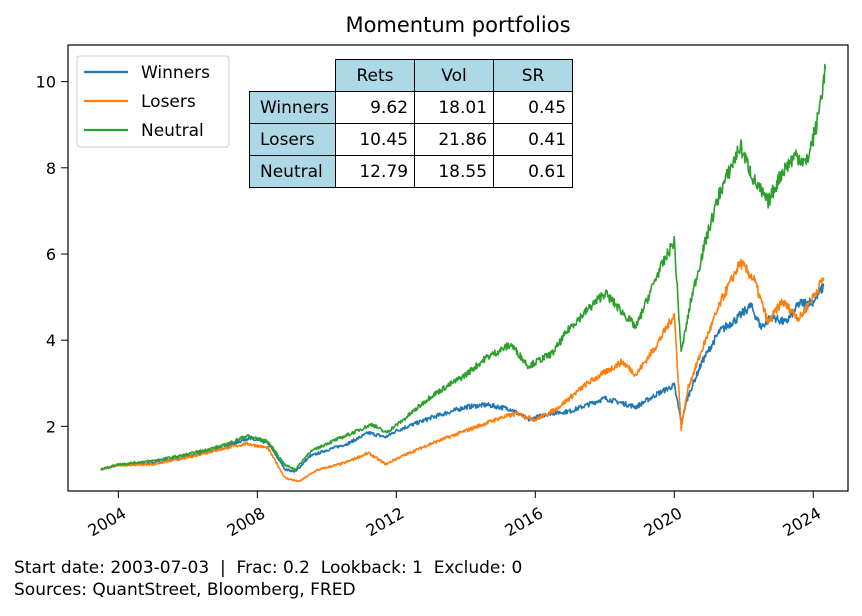 The image size is (862, 616). What do you see at coordinates (107, 521) in the screenshot?
I see `x-tick-label: 2004` at bounding box center [107, 521].